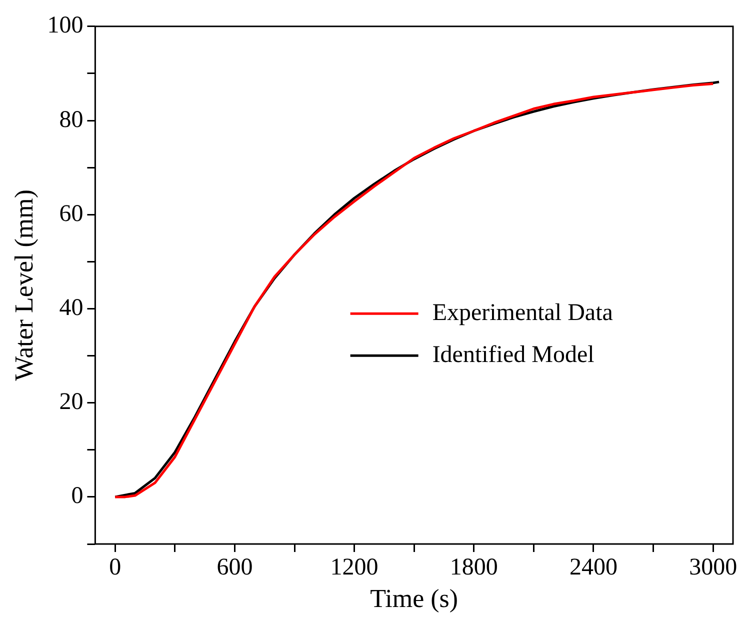 The width and height of the screenshot is (755, 624). Describe the element at coordinates (71, 213) in the screenshot. I see `y-tick-label: 60` at that location.